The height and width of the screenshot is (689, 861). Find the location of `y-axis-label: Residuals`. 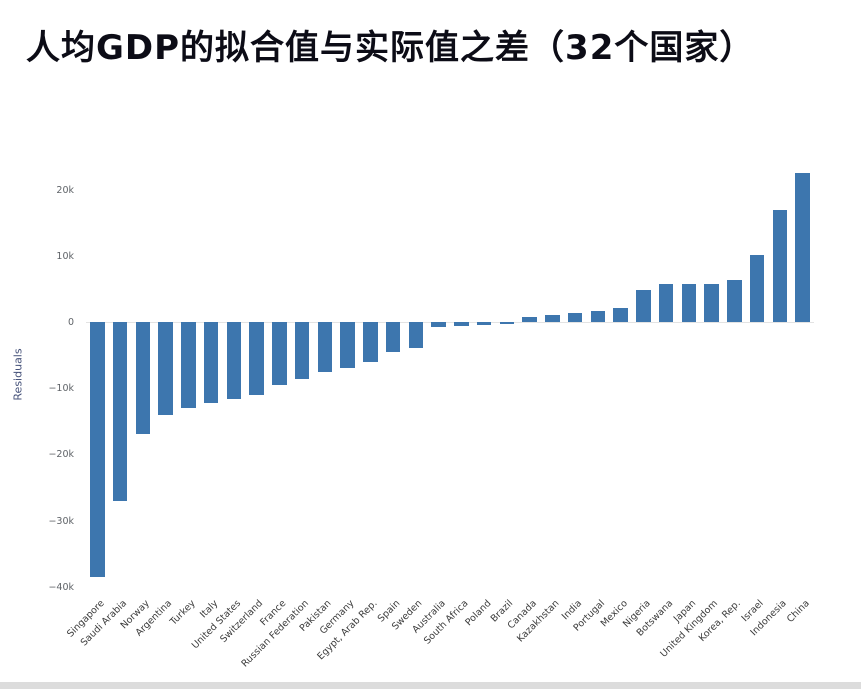

y-axis-label: Residuals is located at coordinates (18, 374).